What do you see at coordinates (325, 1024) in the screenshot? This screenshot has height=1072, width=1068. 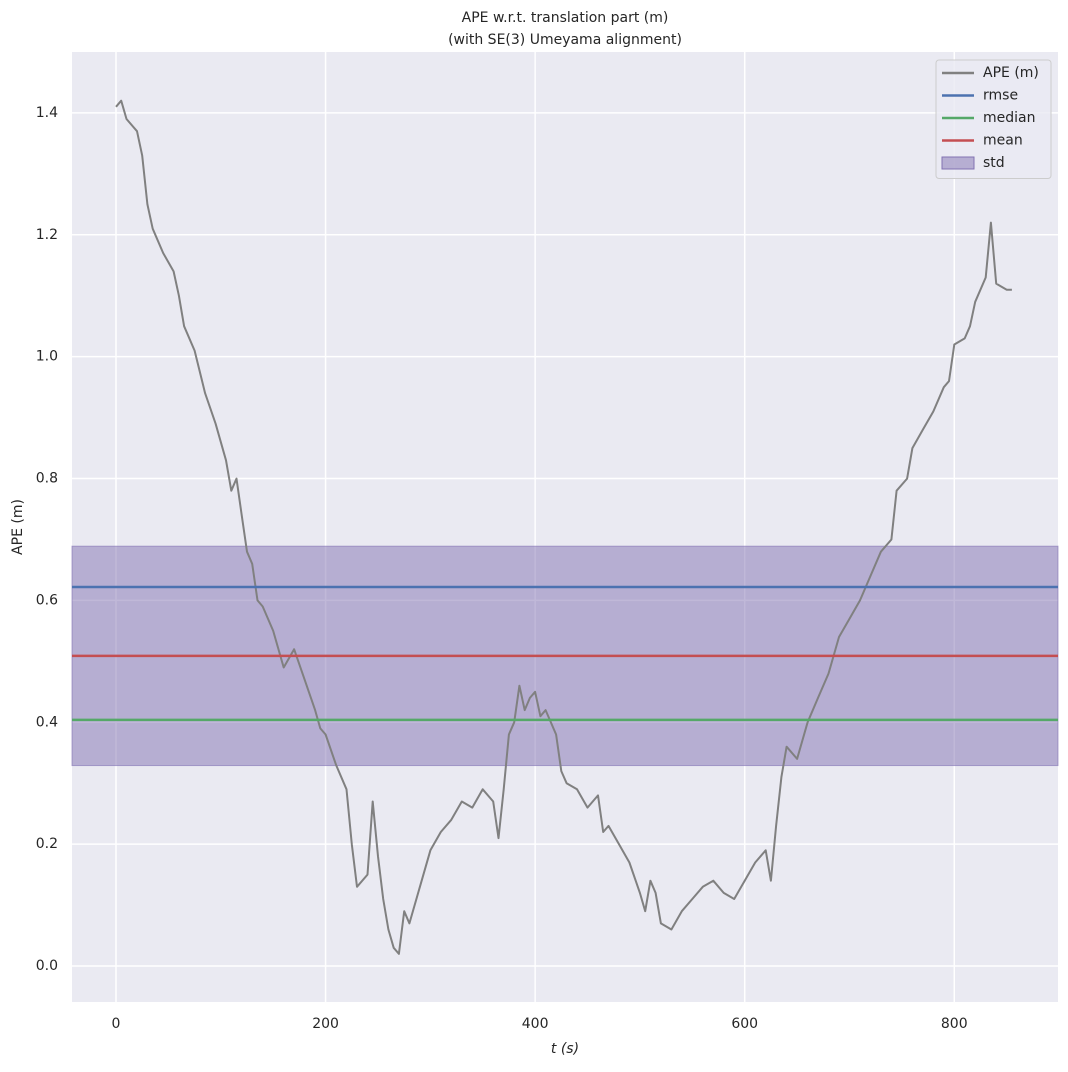 I see `x-tick-label: 200` at bounding box center [325, 1024].